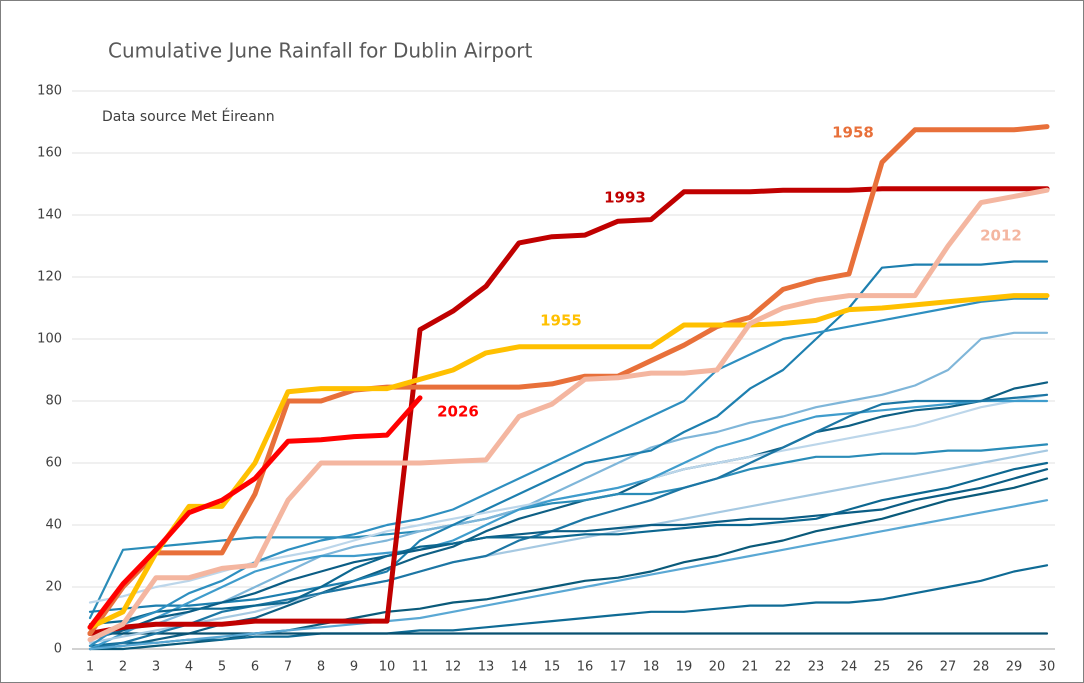 The height and width of the screenshot is (683, 1084). Describe the element at coordinates (90, 667) in the screenshot. I see `x-tick-label: 1` at that location.